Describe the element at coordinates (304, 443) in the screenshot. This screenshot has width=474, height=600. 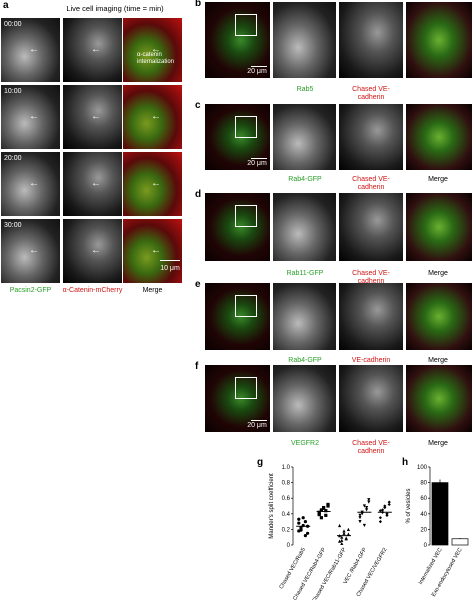
I see `channel-label: VEGFR2` at that location.